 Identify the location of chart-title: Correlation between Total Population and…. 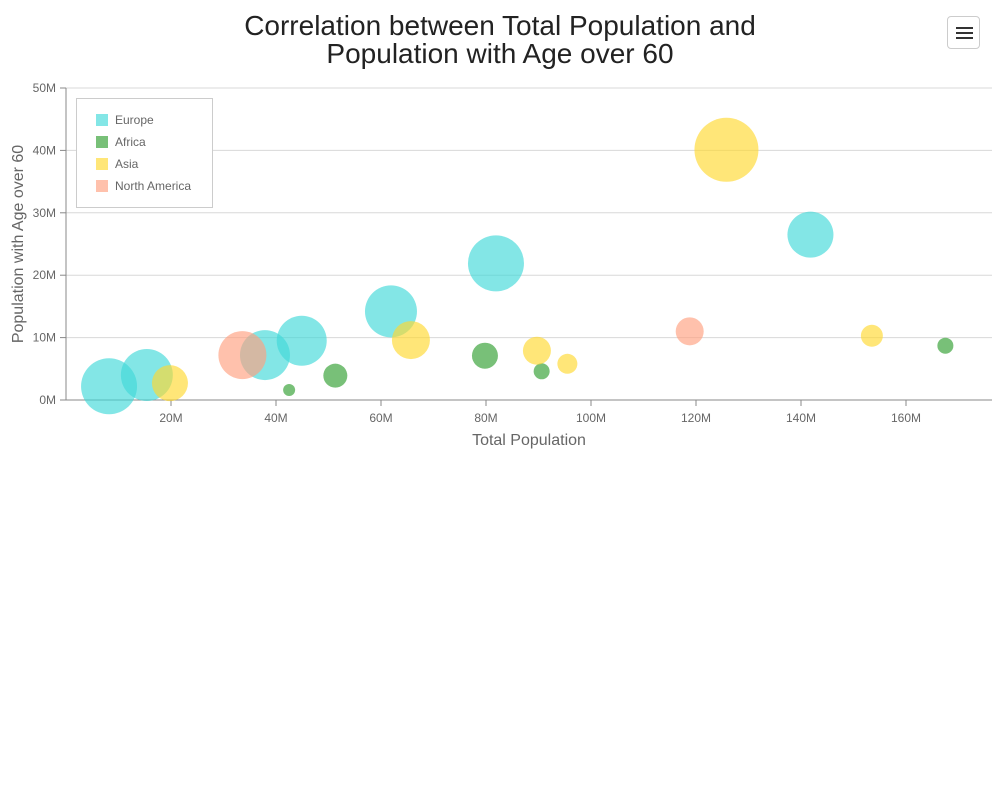
(500, 40).